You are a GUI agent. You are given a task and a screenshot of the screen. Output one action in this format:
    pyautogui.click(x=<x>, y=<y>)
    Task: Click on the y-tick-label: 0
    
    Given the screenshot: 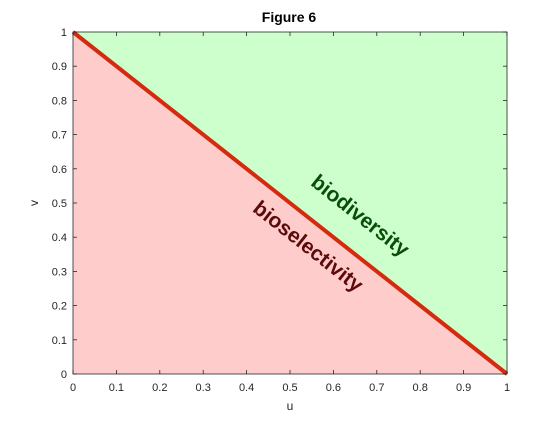 What is the action you would take?
    pyautogui.click(x=64, y=375)
    